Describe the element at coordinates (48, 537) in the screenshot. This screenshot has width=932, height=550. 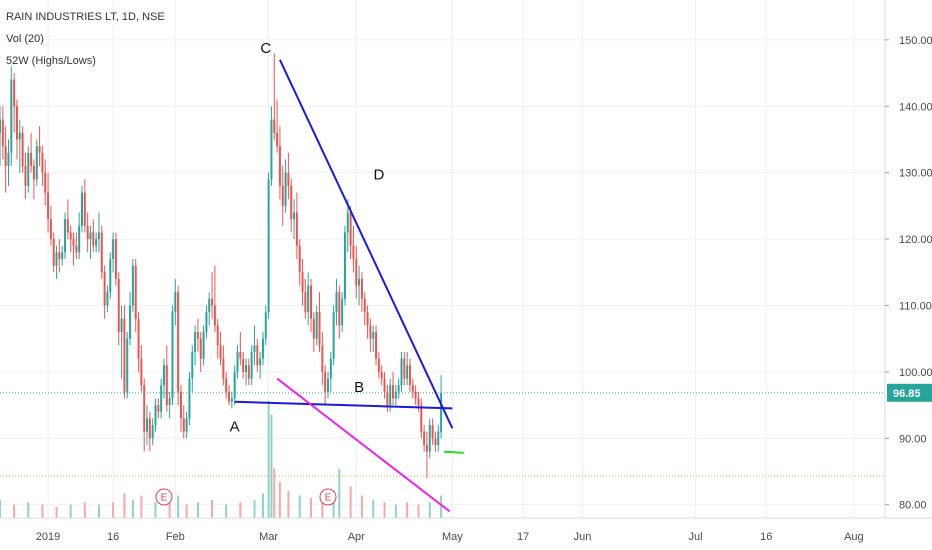
I see `x-tick-label: 2019` at that location.